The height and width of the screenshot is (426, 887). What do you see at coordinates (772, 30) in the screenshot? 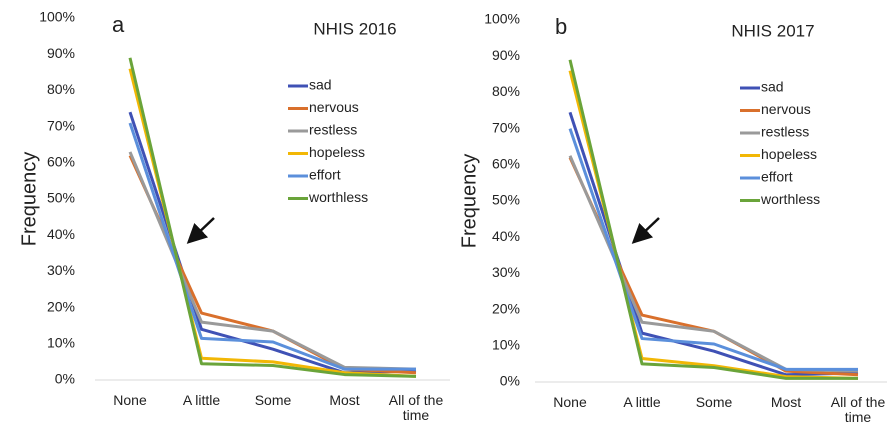
I see `chart-title: NHIS 2017` at bounding box center [772, 30].